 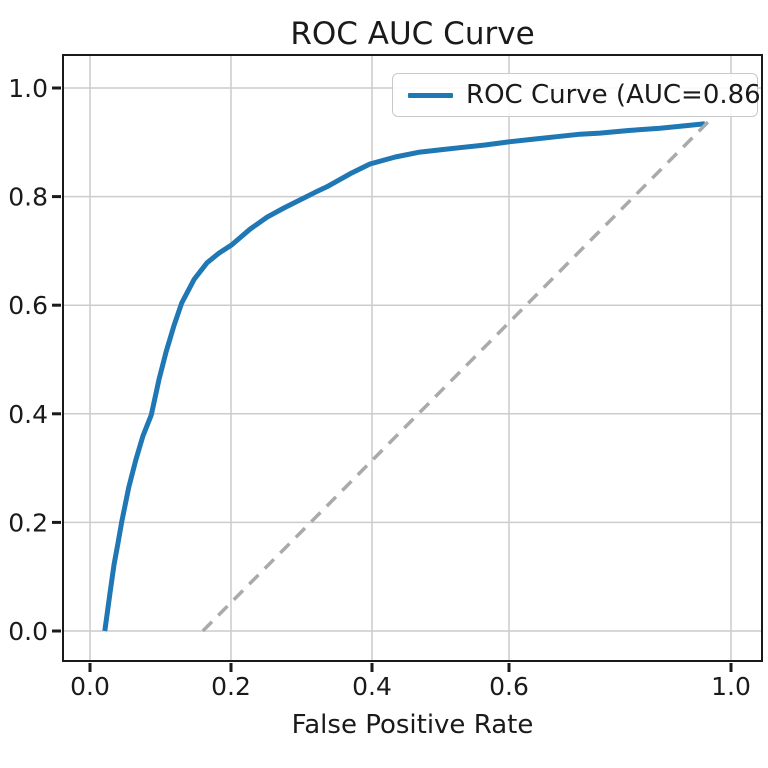 What do you see at coordinates (28, 197) in the screenshot?
I see `y-tick-label: 0.8` at bounding box center [28, 197].